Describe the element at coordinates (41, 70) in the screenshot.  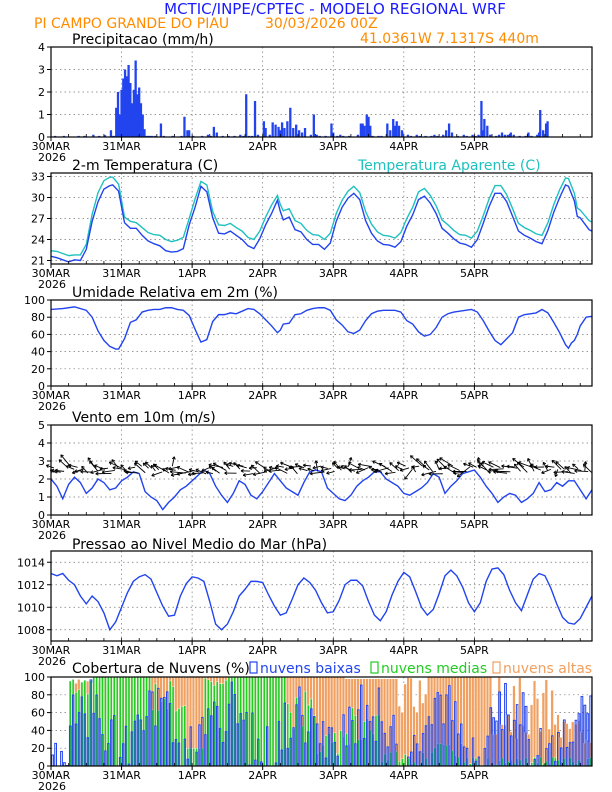
I see `y-tick-label: 3` at that location.